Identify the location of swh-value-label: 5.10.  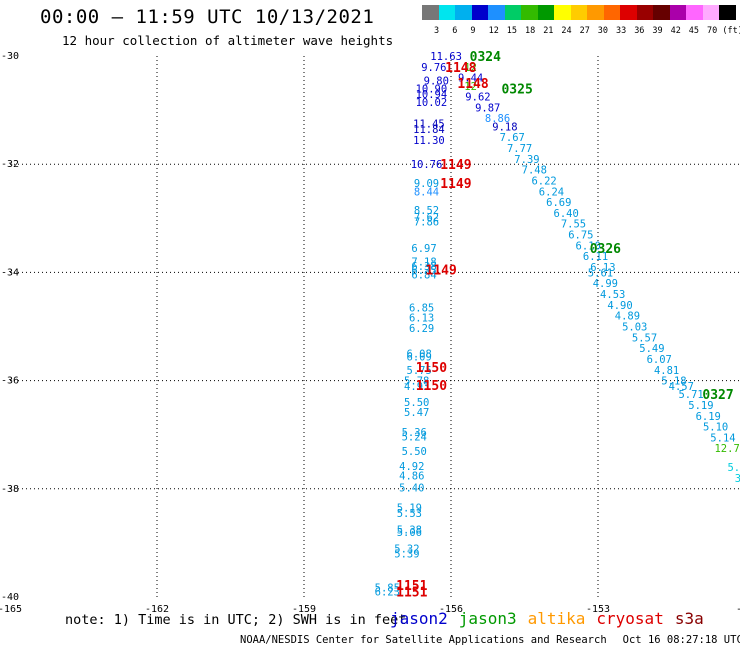
(715, 428).